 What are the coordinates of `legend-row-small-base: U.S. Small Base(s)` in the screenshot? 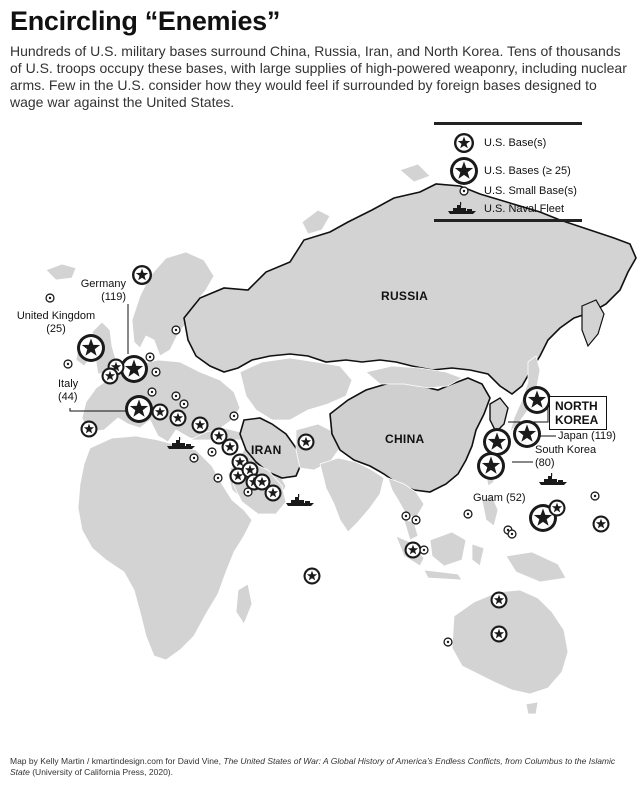 It's located at (508, 193).